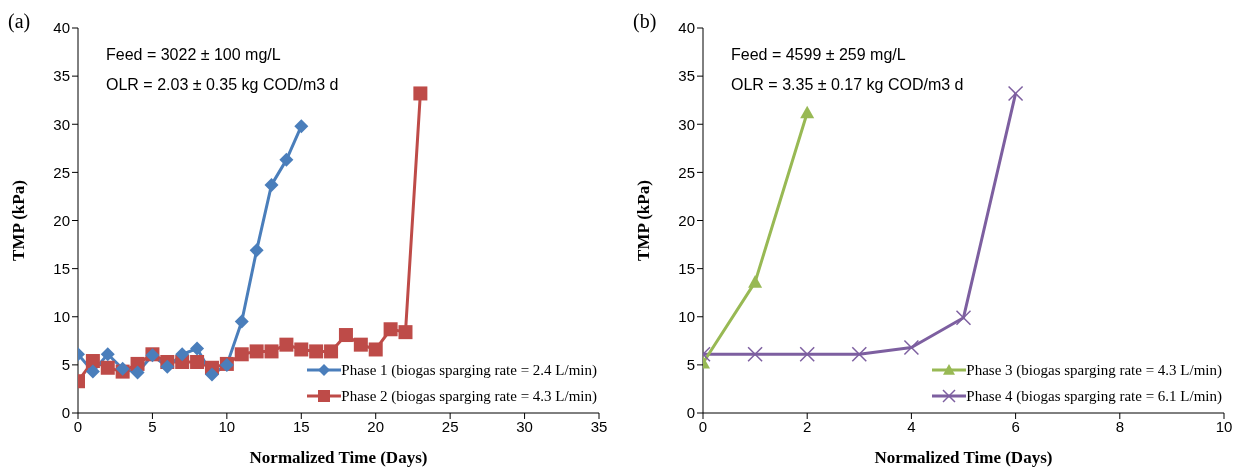 This screenshot has width=1255, height=473. Describe the element at coordinates (1119, 426) in the screenshot. I see `x-tick-label: 8` at that location.